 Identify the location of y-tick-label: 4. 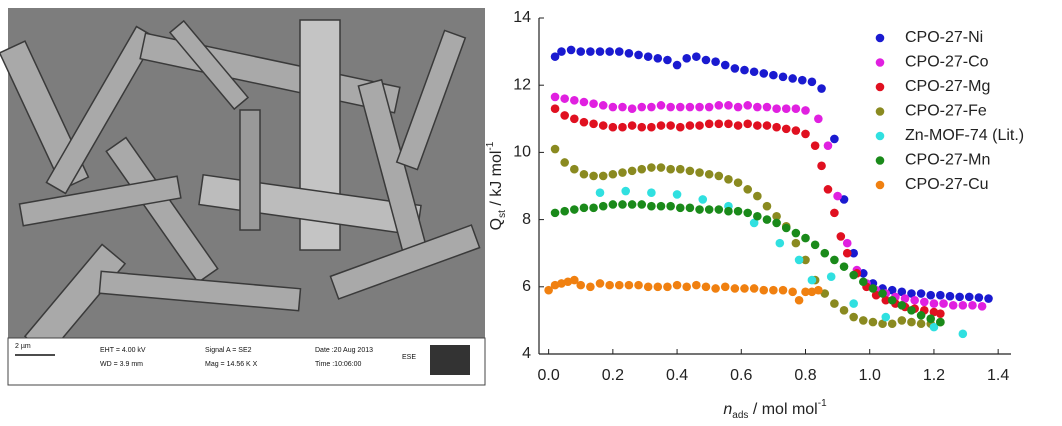
(526, 353).